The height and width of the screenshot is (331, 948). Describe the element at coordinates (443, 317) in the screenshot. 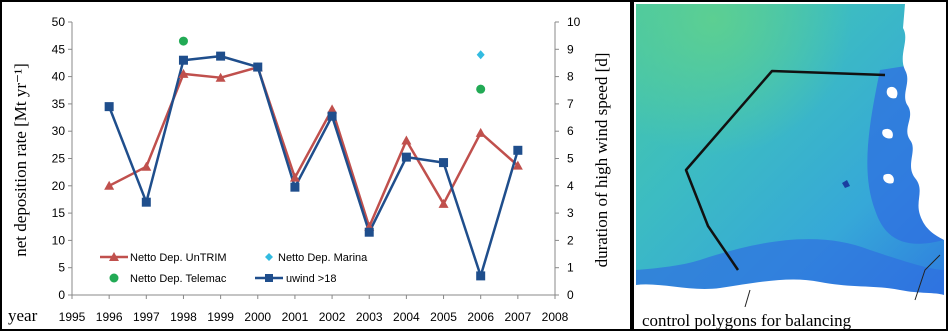

I see `x-tick-label: 2005` at that location.